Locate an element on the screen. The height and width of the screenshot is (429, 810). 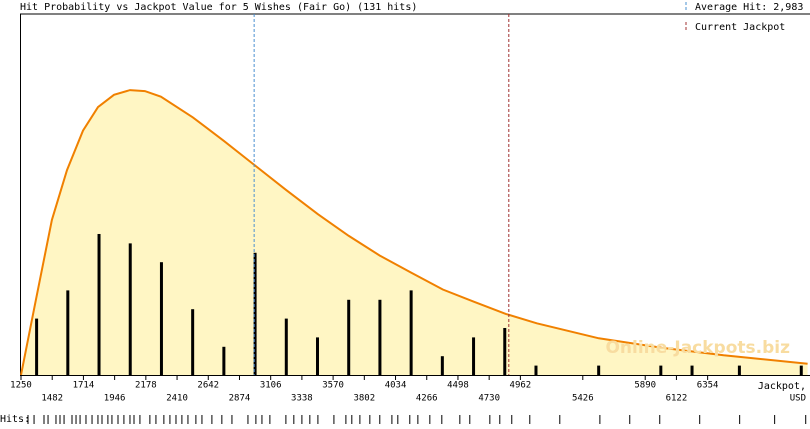
legend-label: Average Hit: 2,983 is located at coordinates (749, 7).